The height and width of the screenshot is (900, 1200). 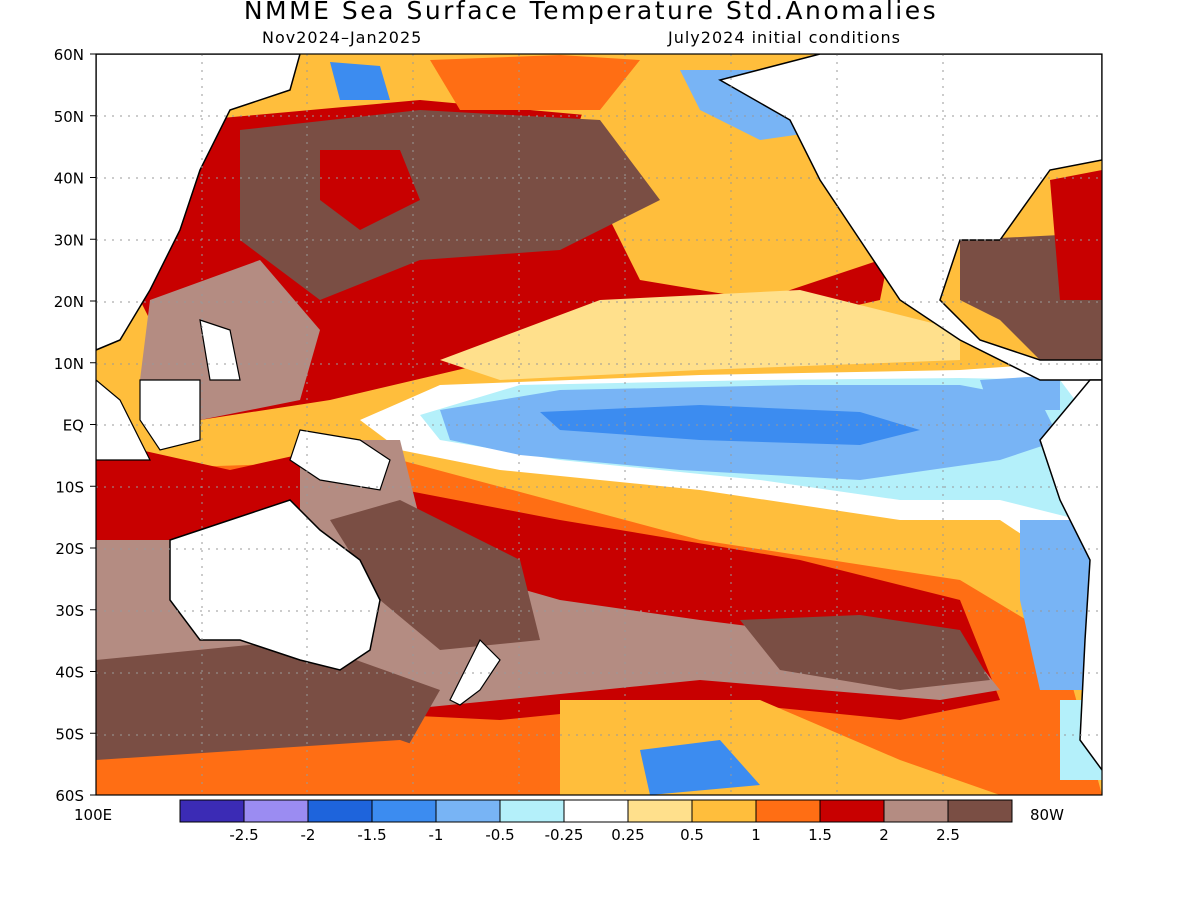 What do you see at coordinates (69, 734) in the screenshot?
I see `lat-label: 50S` at bounding box center [69, 734].